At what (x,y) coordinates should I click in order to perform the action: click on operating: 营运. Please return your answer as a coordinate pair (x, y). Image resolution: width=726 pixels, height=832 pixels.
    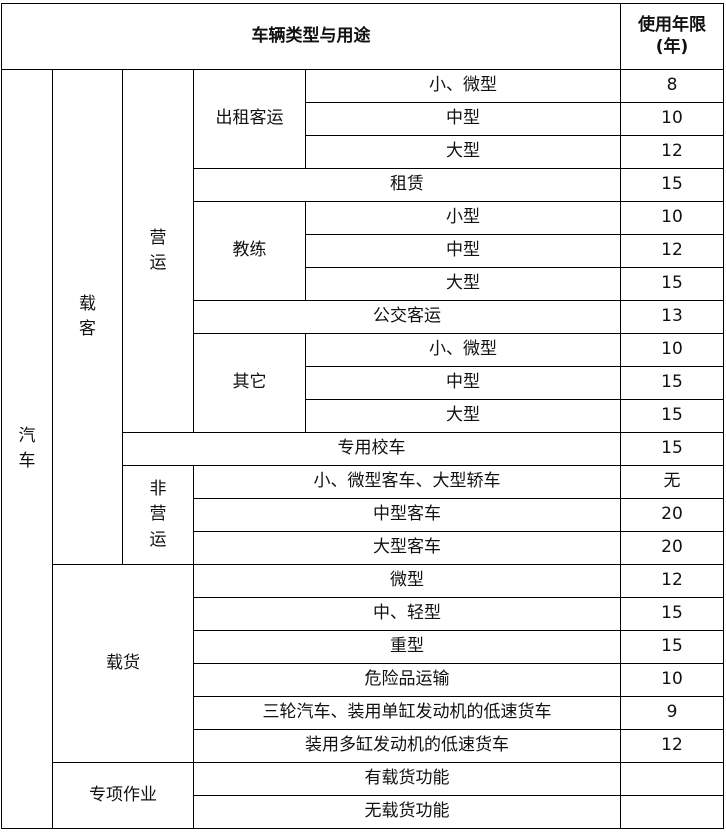
    Looking at the image, I should click on (158, 250).